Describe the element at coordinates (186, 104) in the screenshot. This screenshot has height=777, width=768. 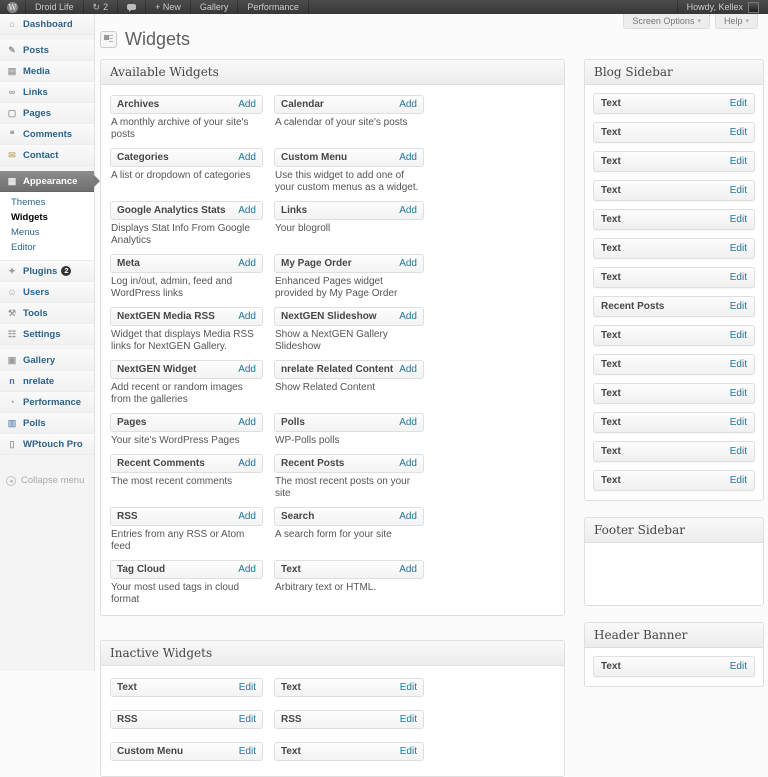
I see `widget-drag-handle: Archives Add` at that location.